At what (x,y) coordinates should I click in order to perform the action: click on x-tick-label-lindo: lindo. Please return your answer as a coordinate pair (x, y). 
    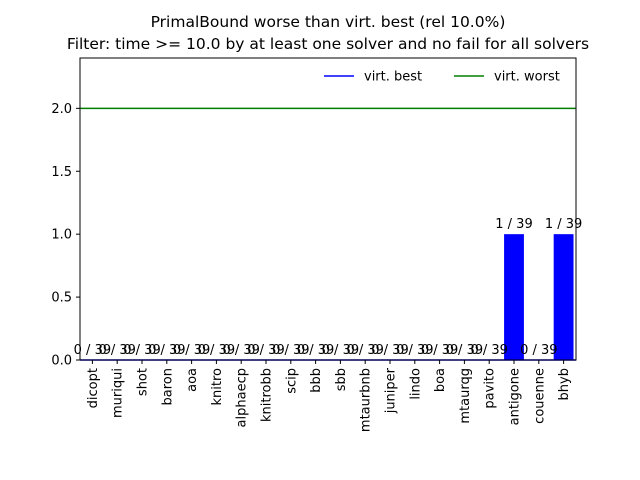
    Looking at the image, I should click on (415, 384).